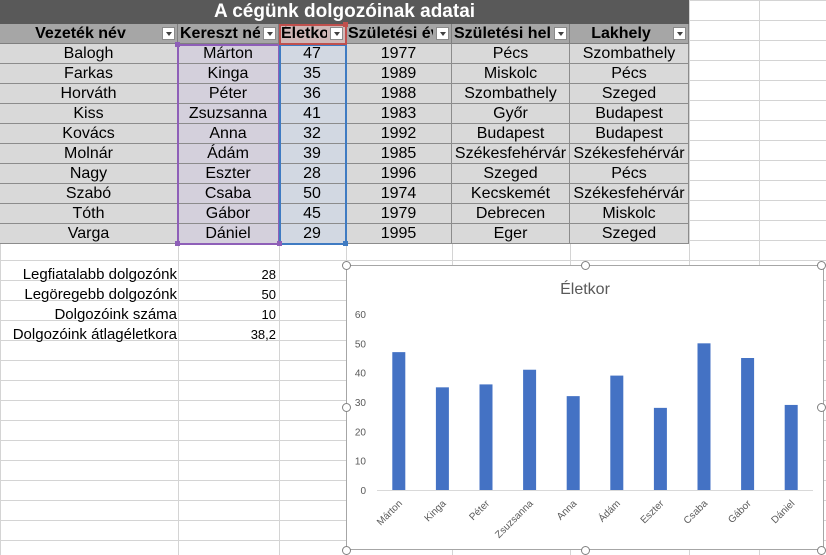 Image resolution: width=826 pixels, height=555 pixels. Describe the element at coordinates (228, 114) in the screenshot. I see `cell-first-name: Zsuzsanna` at that location.